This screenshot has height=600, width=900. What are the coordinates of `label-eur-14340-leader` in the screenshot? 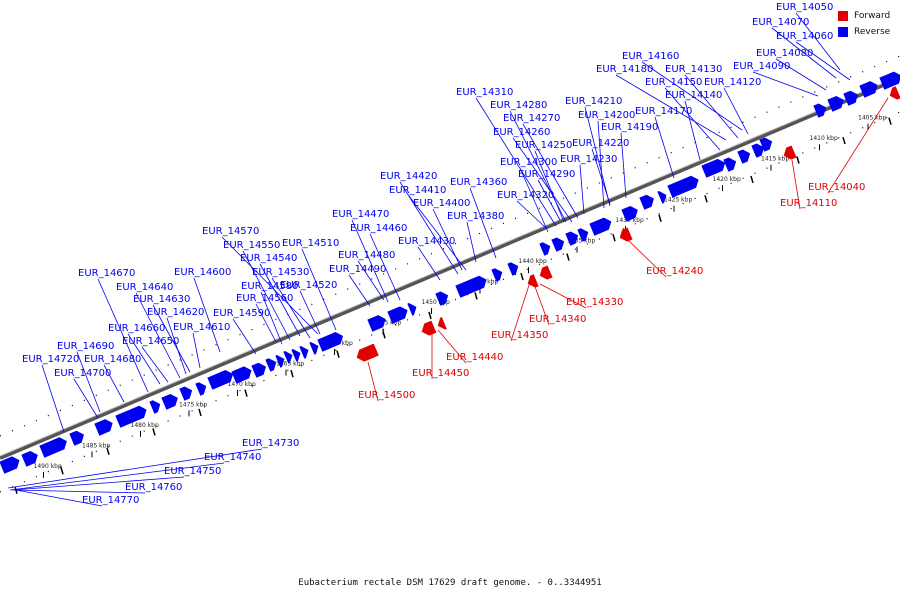 It's located at (541, 304).